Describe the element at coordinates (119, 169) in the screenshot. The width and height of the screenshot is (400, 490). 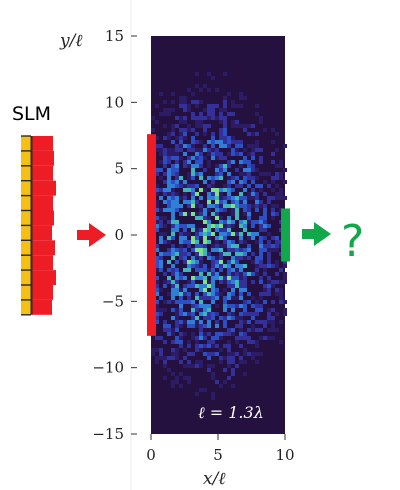
I see `y-tick-label: 5` at that location.